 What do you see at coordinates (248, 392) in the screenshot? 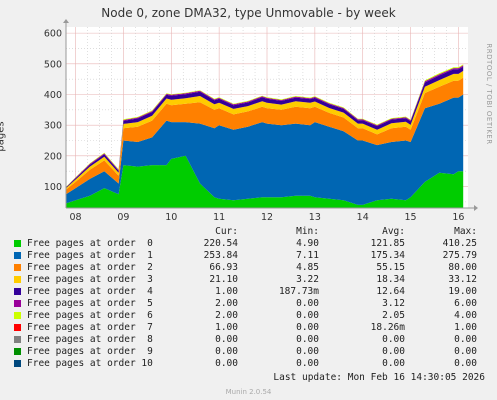
I see `version-label: Munin 2.0.54` at bounding box center [248, 392].